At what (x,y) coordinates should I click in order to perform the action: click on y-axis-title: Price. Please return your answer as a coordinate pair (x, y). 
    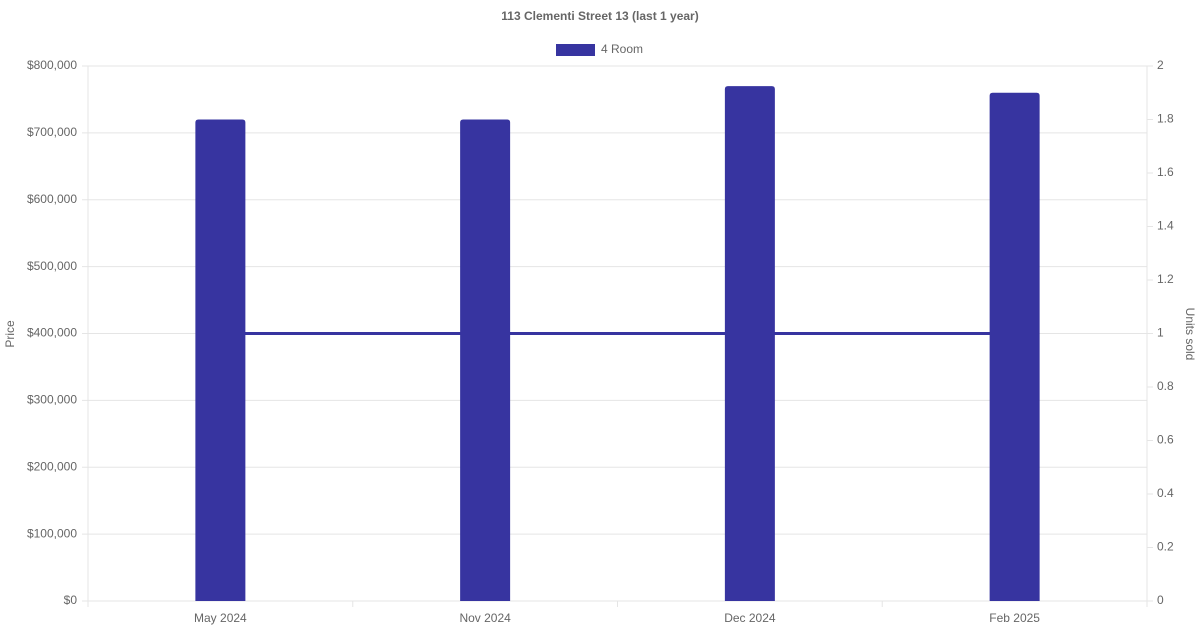
    Looking at the image, I should click on (10, 334).